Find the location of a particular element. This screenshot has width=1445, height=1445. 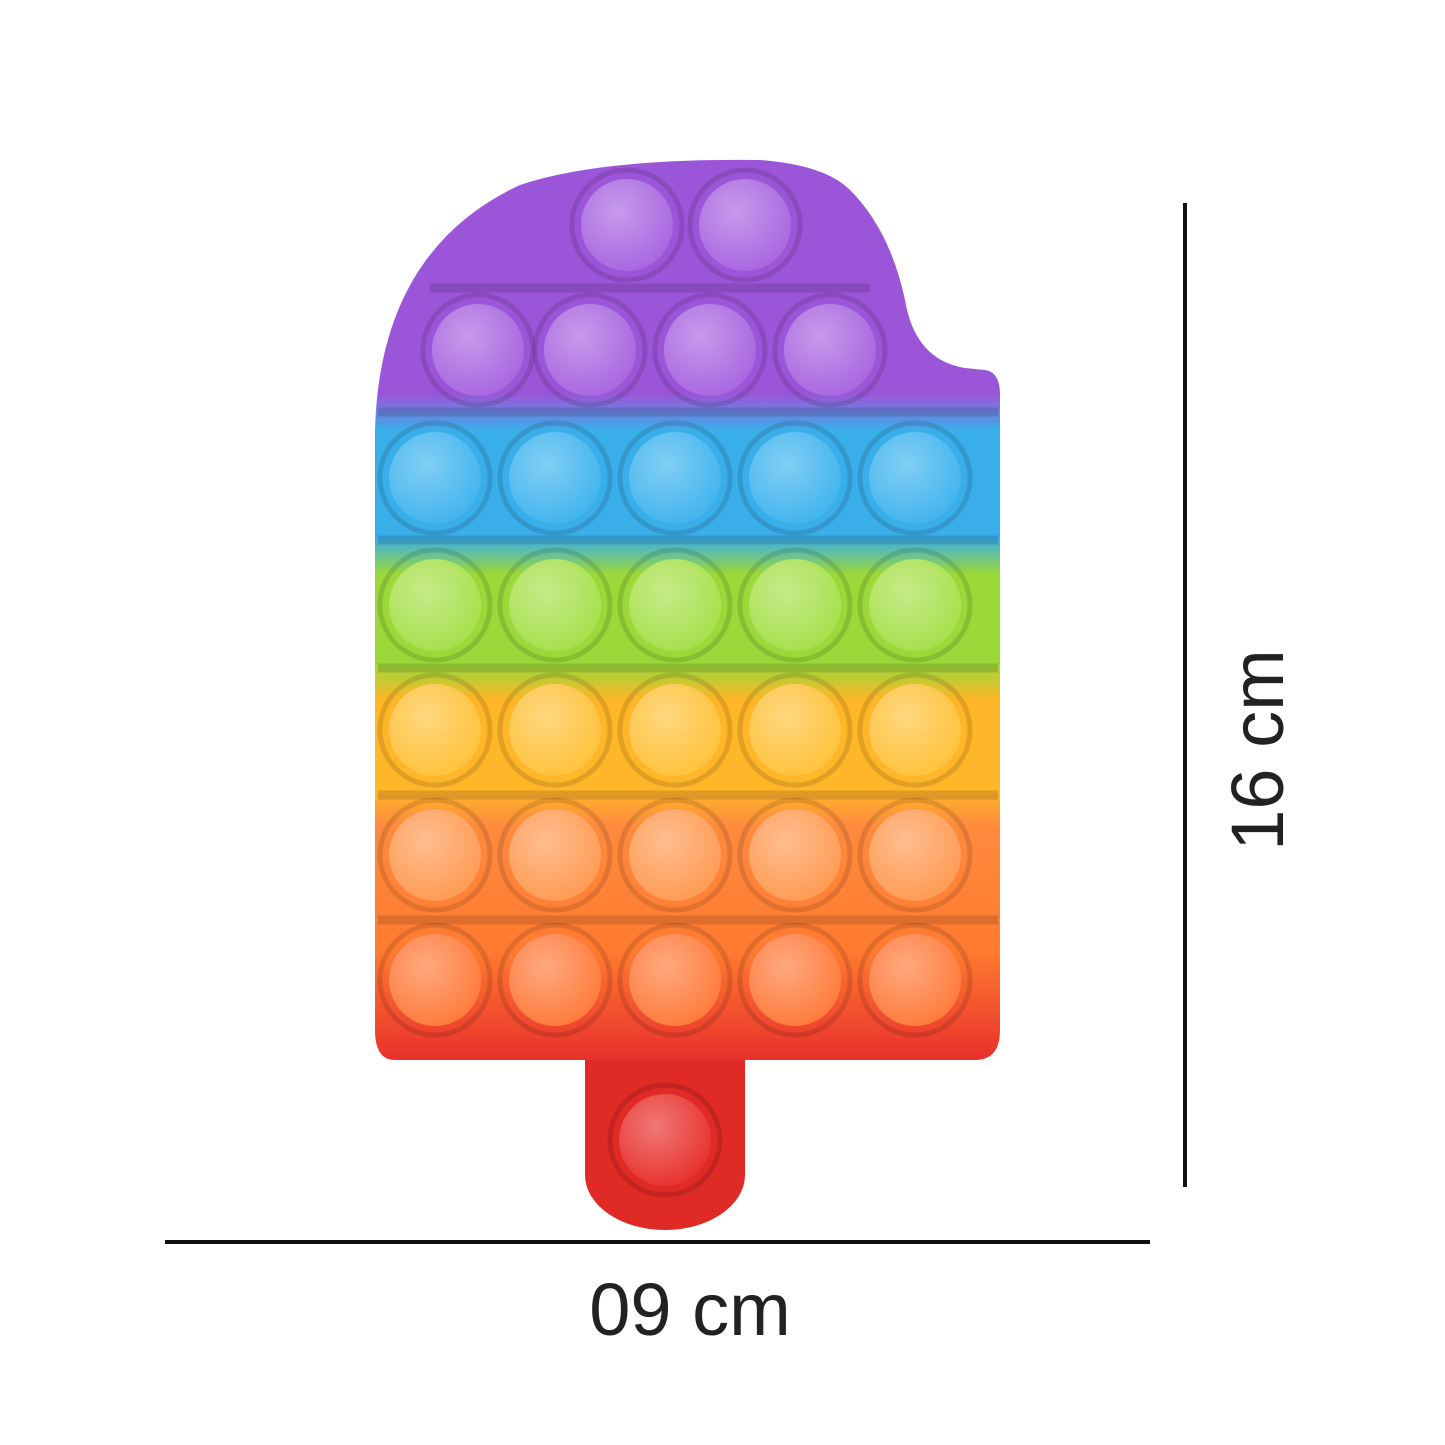

height-label: 16 cm is located at coordinates (1257, 750).